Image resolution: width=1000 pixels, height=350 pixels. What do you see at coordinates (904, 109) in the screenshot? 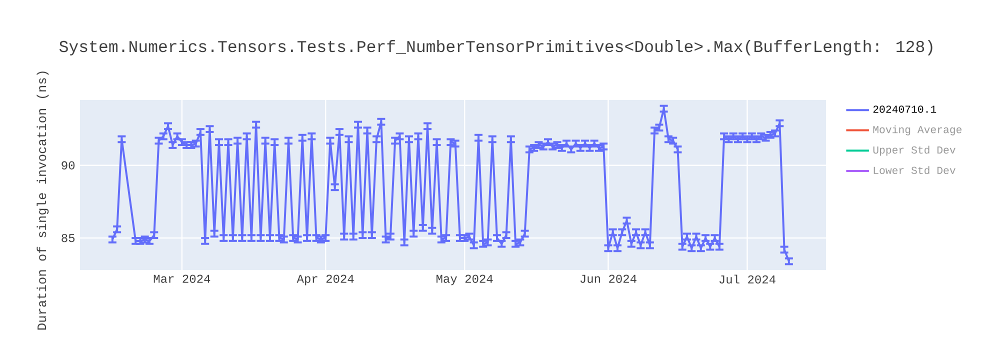
I see `legend-label: 20240710.1` at bounding box center [904, 109].